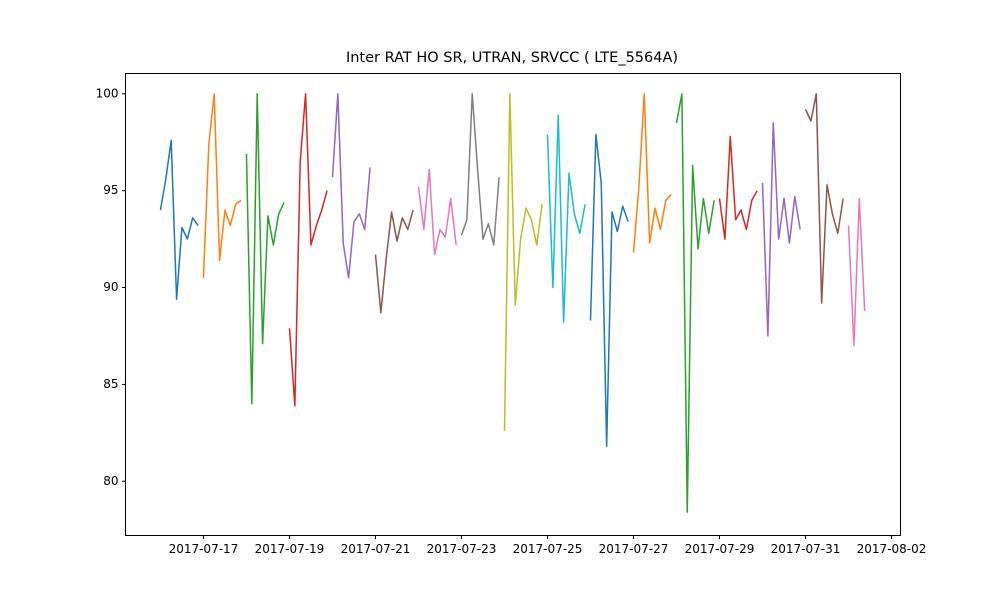 The width and height of the screenshot is (1000, 600). What do you see at coordinates (290, 549) in the screenshot?
I see `x-tick-label: 2017-07-19` at bounding box center [290, 549].